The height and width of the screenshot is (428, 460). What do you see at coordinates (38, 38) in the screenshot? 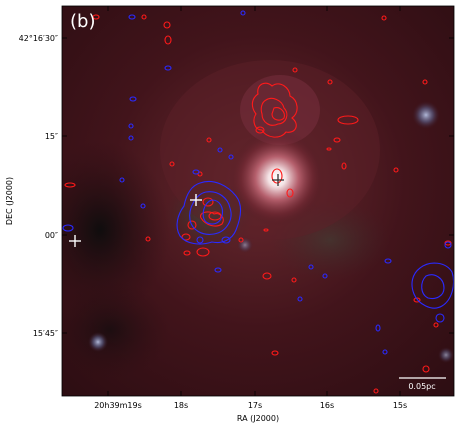
I see `y-tick-label: 42°16′30″` at bounding box center [38, 38].